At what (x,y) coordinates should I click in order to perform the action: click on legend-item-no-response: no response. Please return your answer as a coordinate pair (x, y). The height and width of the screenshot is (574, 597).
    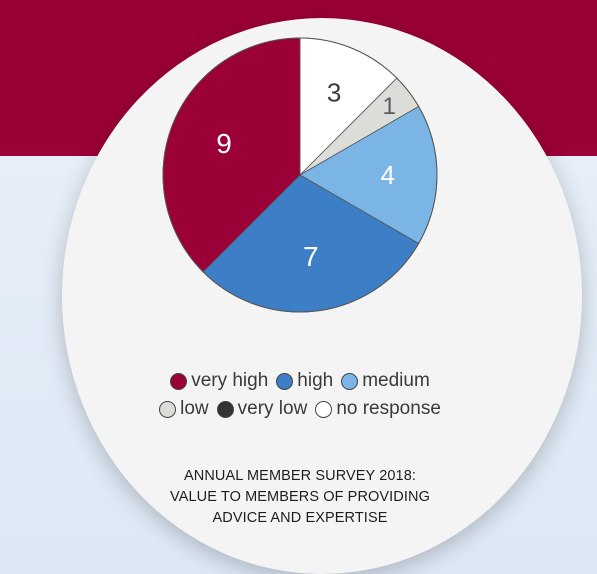
    Looking at the image, I should click on (378, 409).